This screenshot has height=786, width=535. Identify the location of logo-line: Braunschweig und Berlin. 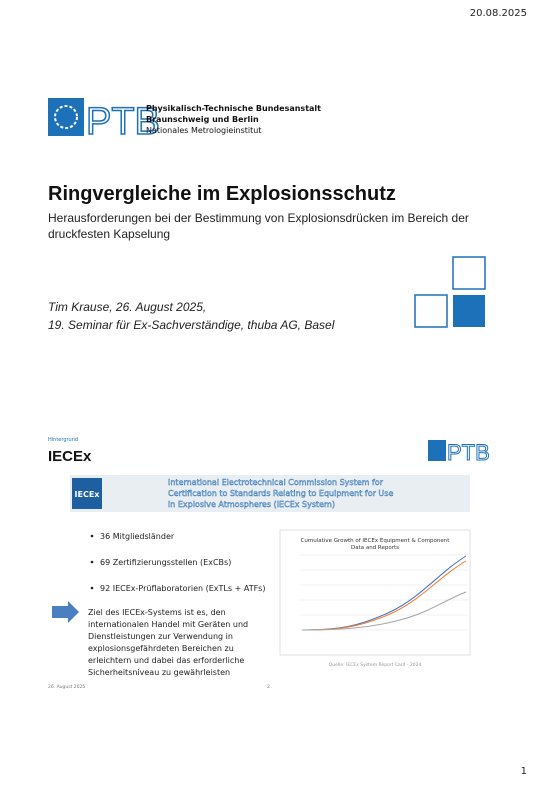
(202, 119).